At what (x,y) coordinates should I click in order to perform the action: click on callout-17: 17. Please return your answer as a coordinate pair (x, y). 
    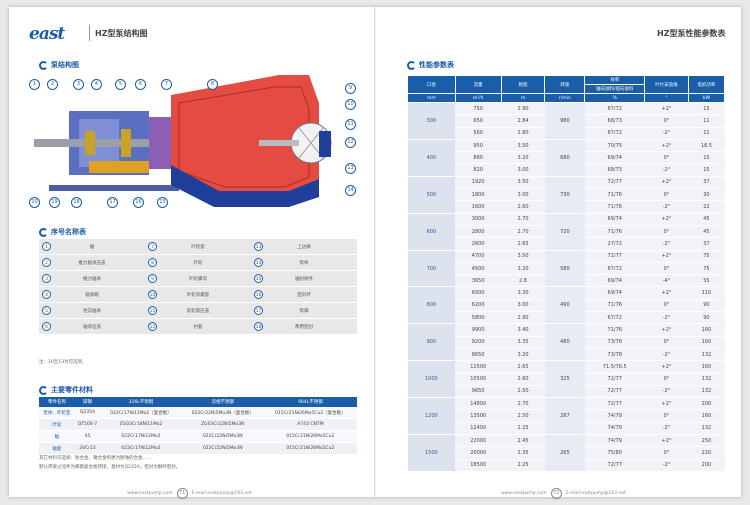
    Looking at the image, I should click on (112, 202).